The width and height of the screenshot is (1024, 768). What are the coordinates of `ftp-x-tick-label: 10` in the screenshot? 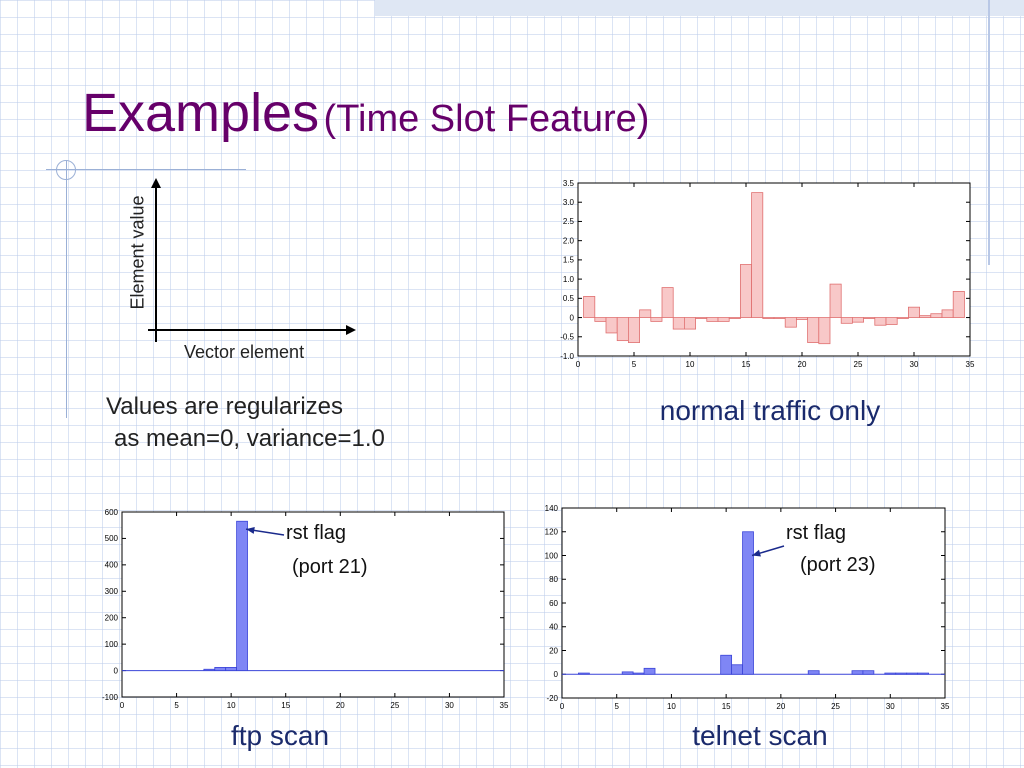 It's located at (231, 705).